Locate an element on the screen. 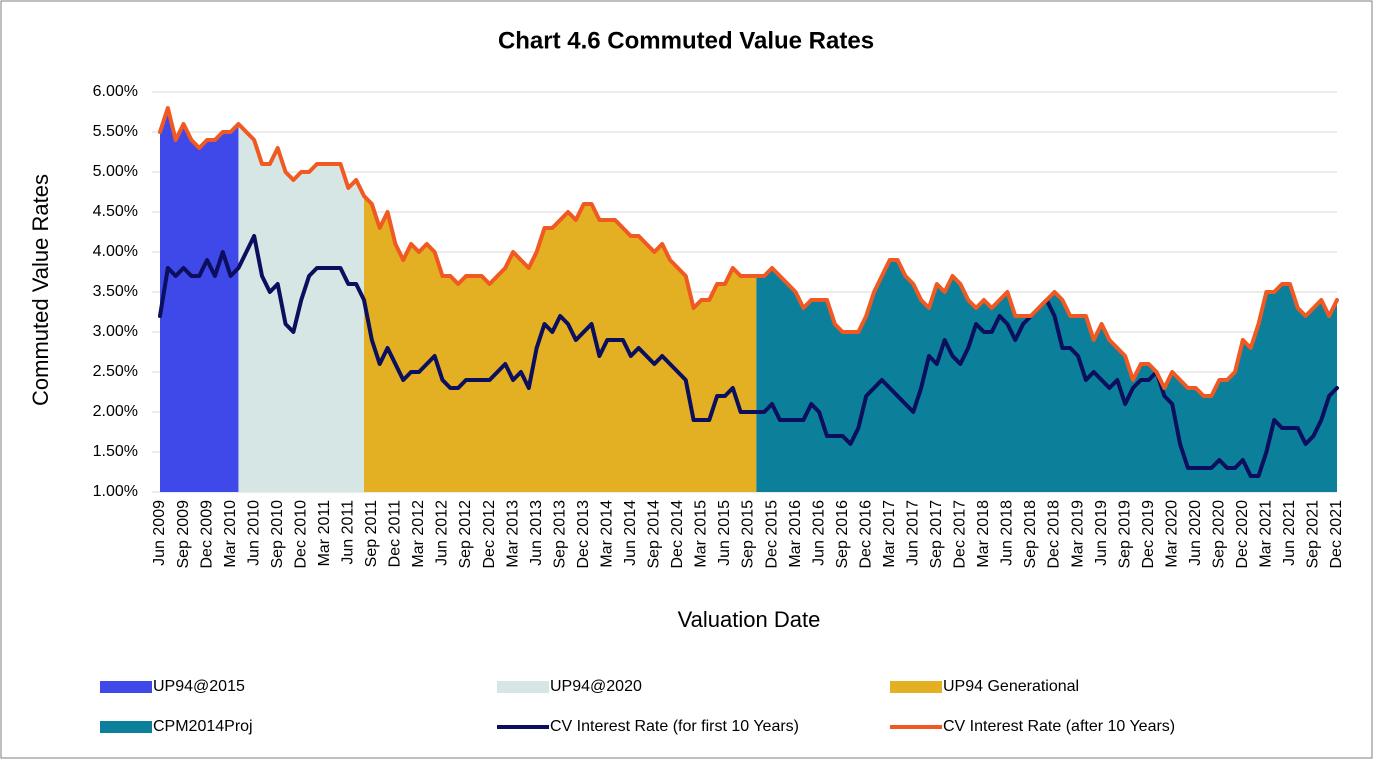  x-tick-label: Mar 2021 is located at coordinates (1266, 534).